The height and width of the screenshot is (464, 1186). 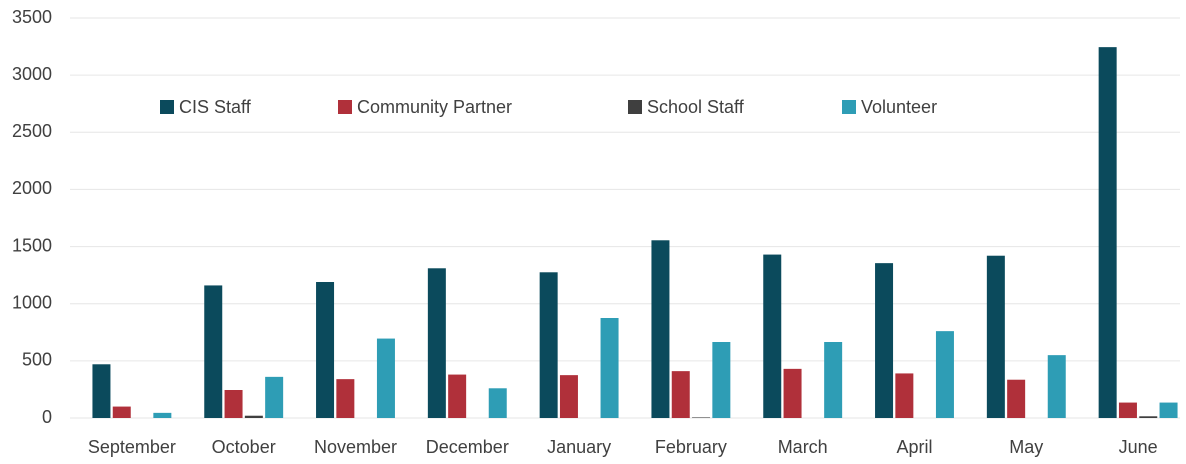 What do you see at coordinates (579, 447) in the screenshot?
I see `x-tick-label: January` at bounding box center [579, 447].